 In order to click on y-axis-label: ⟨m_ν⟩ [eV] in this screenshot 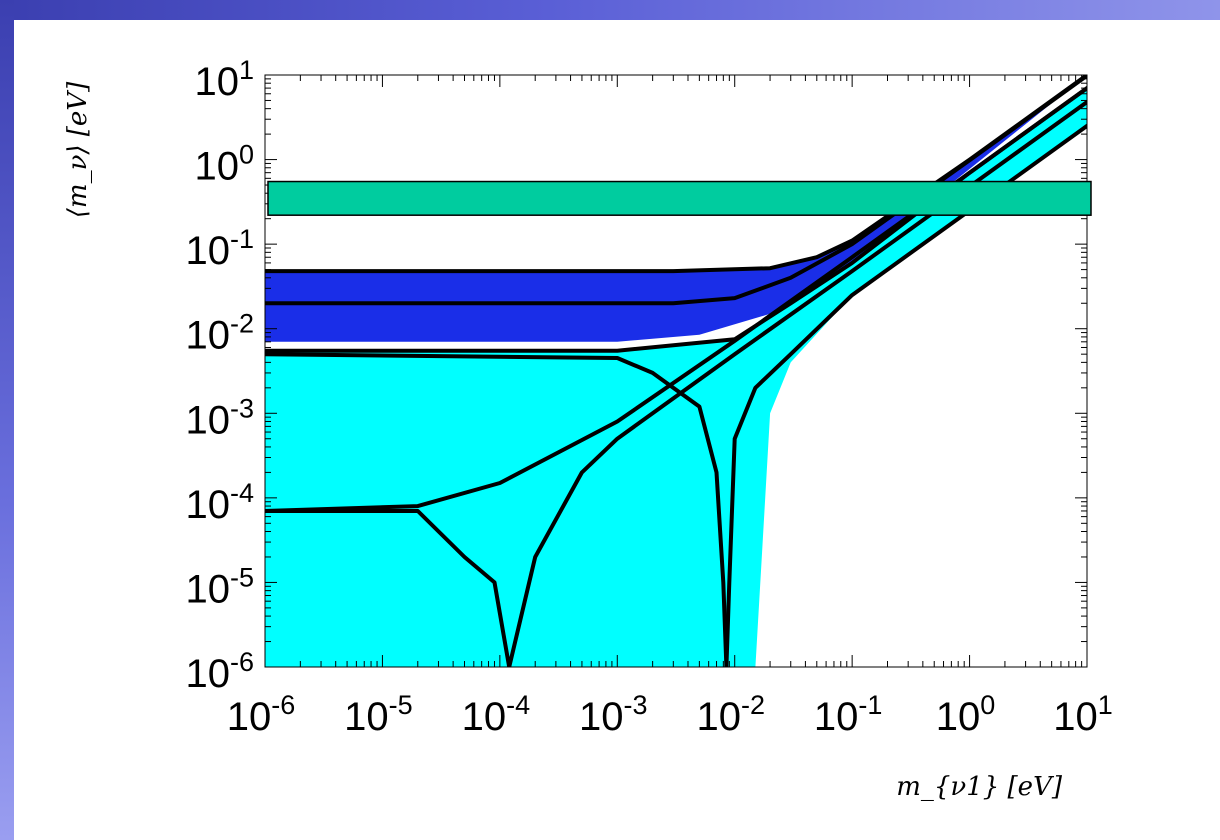, I will do `click(78, 149)`.